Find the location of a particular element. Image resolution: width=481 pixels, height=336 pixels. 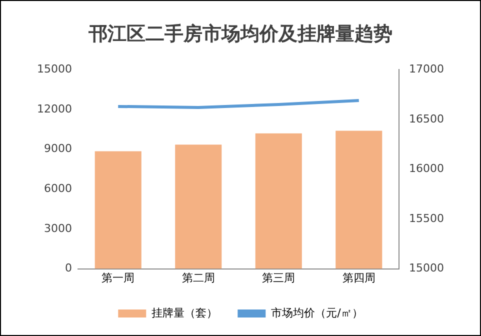

x-tick-label: 第三周 is located at coordinates (279, 277).